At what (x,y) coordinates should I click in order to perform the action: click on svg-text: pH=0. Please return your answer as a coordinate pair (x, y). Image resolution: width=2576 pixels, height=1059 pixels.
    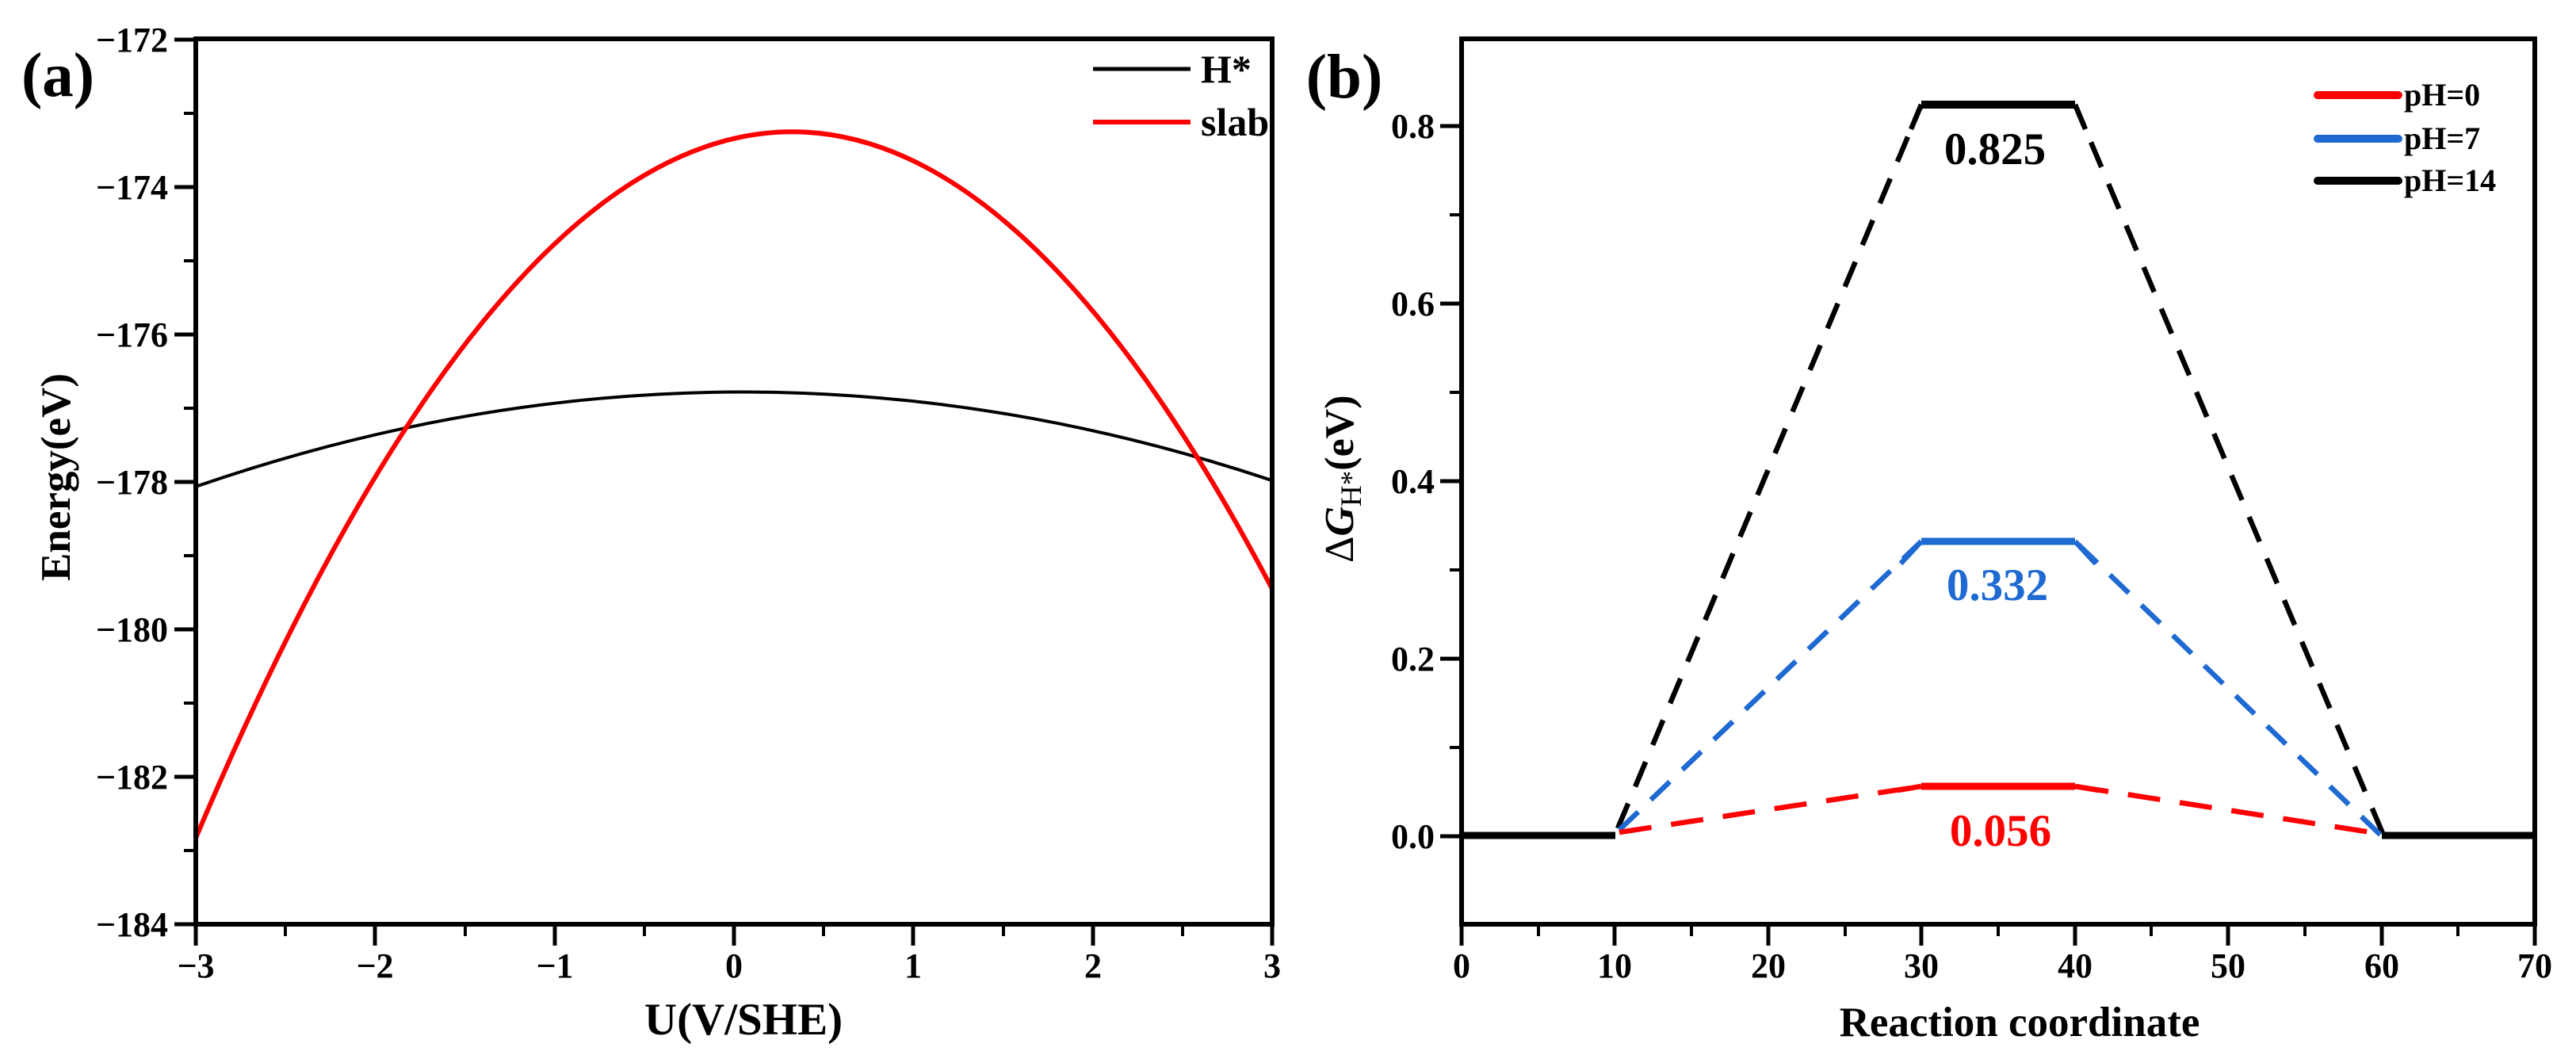
    Looking at the image, I should click on (2442, 95).